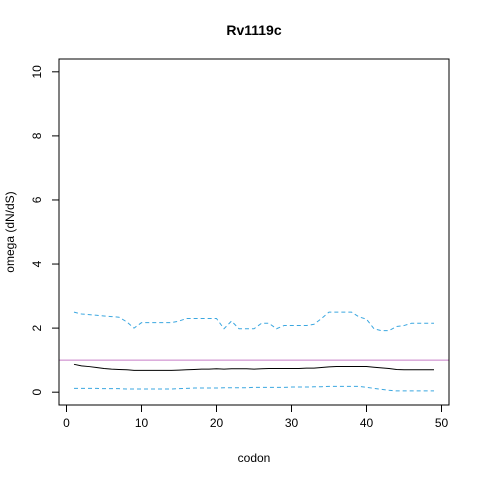 Image resolution: width=480 pixels, height=480 pixels. Describe the element at coordinates (37, 199) in the screenshot. I see `y-tick-label: 6` at that location.